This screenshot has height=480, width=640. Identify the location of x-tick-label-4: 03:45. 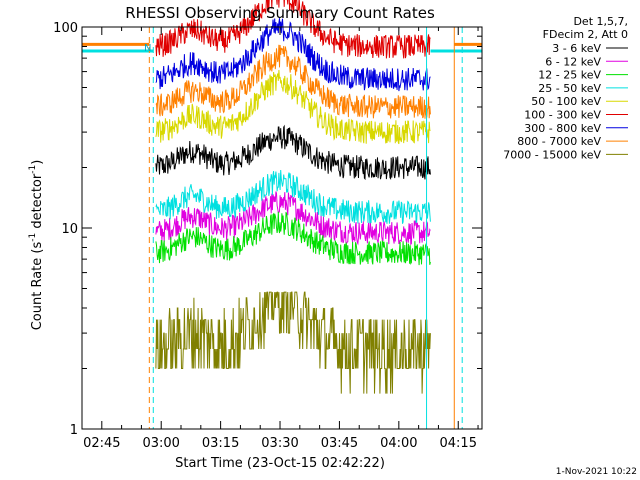
(339, 443).